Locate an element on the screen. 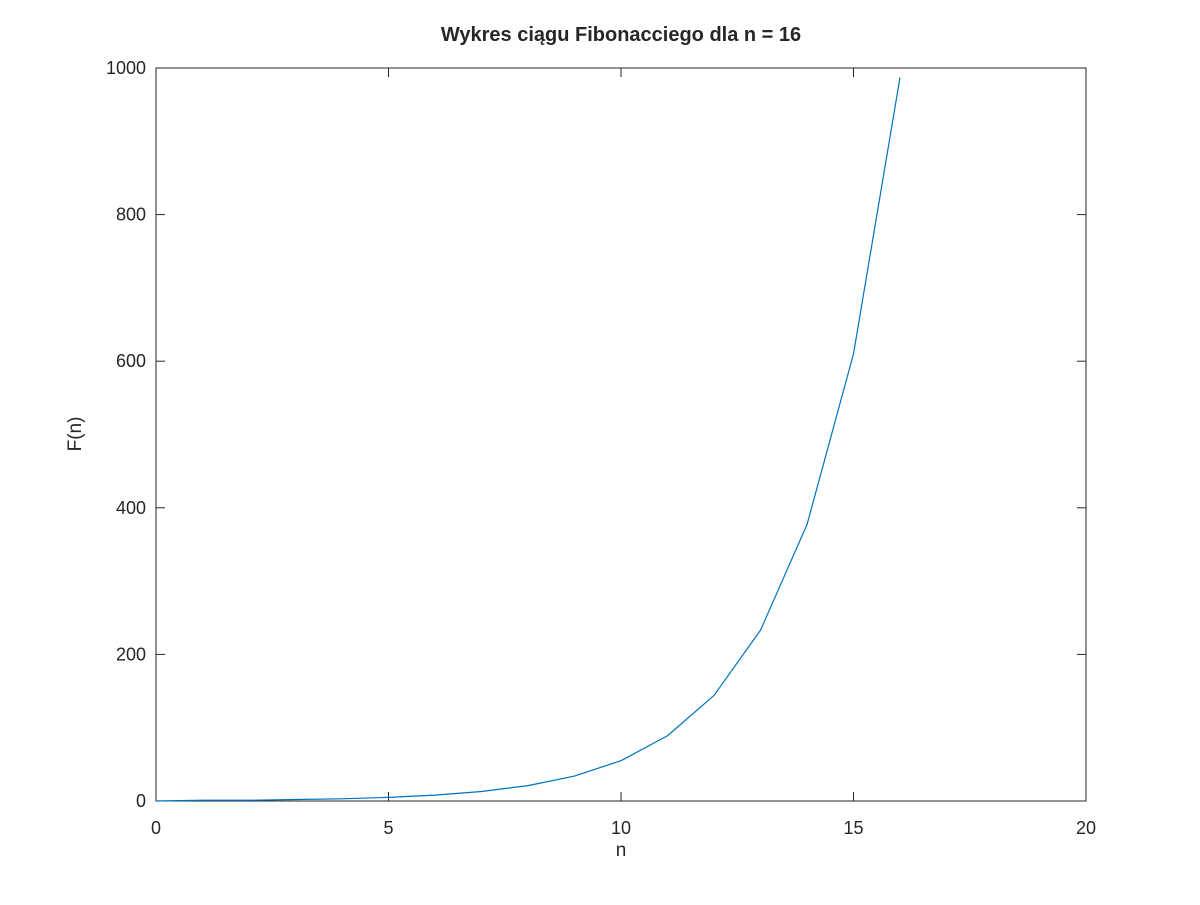  y-axis-label: F(n) is located at coordinates (75, 434).